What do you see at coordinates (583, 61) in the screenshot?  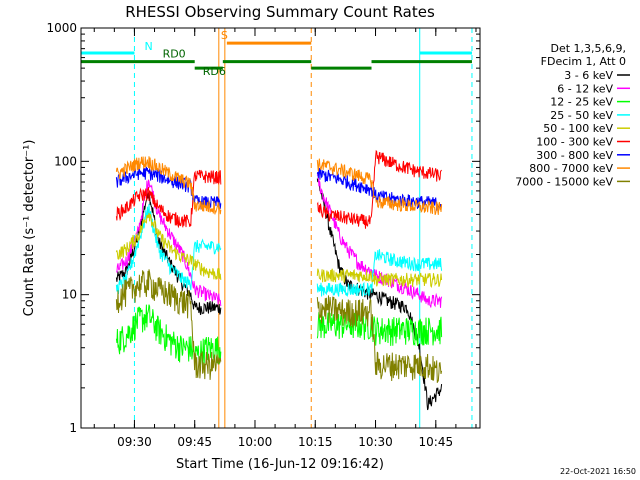 I see `legend-header-line-2: FDecim 1, Att 0` at bounding box center [583, 61].